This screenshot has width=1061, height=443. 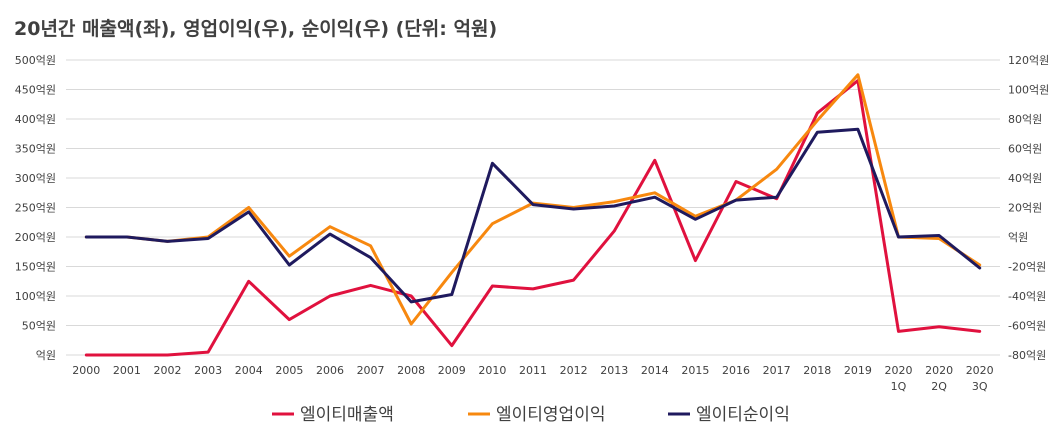 What do you see at coordinates (1028, 90) in the screenshot?
I see `right-tick-label: 100억원` at bounding box center [1028, 90].